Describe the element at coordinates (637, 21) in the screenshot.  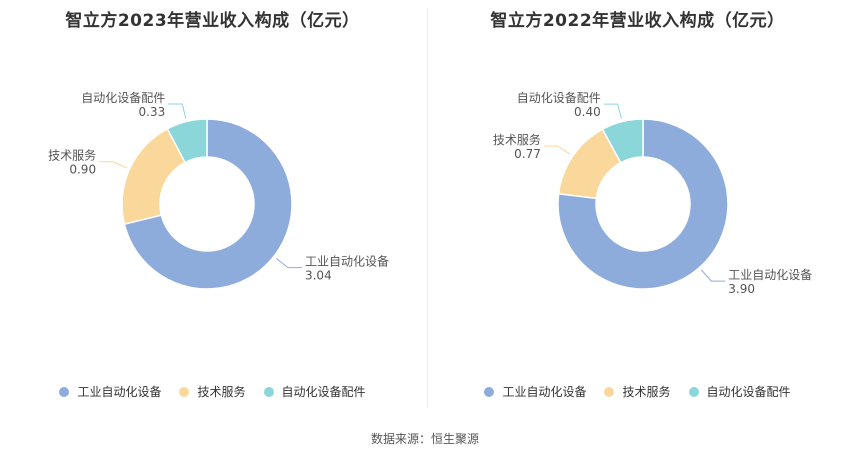
I see `chart-title-2022: 智立方2022年营业收入构成（亿元）` at that location.